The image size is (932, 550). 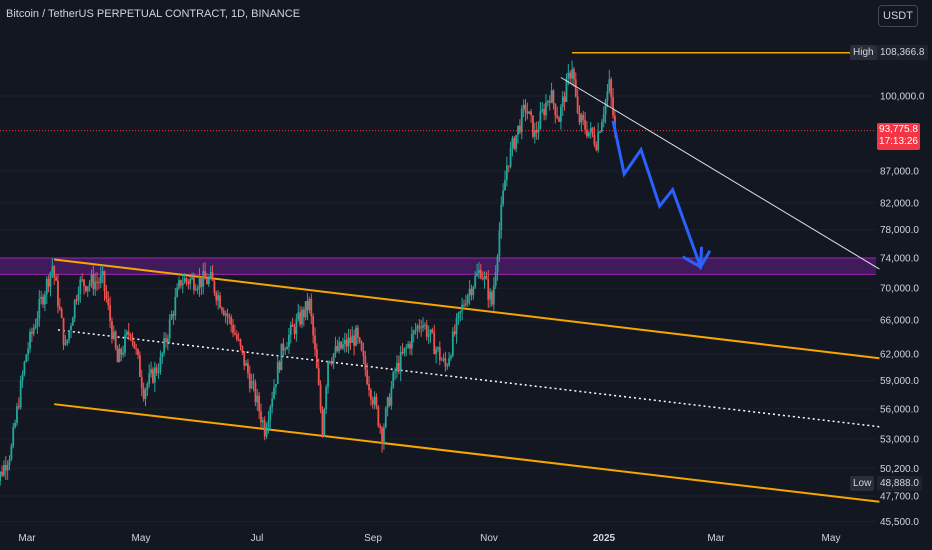 What do you see at coordinates (257, 538) in the screenshot?
I see `x-tick-label: Jul` at bounding box center [257, 538].